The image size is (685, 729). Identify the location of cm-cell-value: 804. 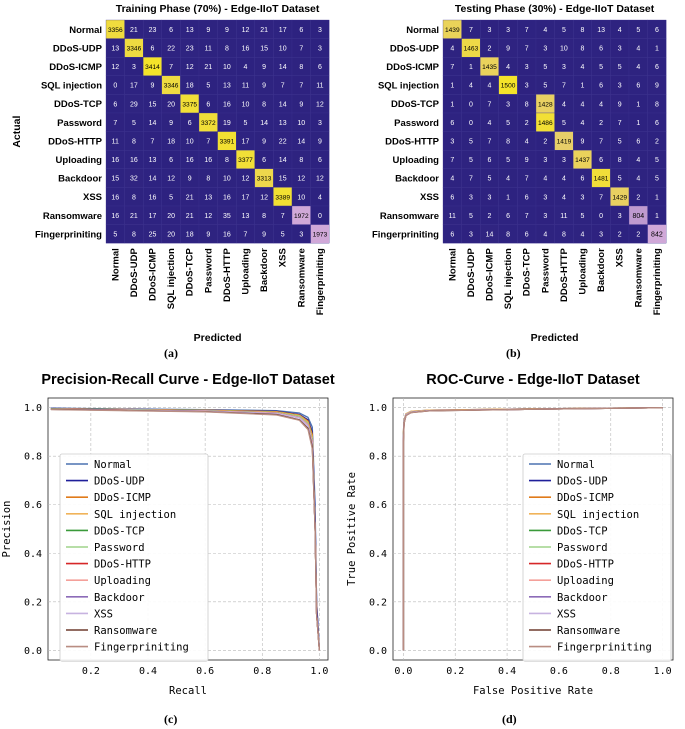
(638, 216).